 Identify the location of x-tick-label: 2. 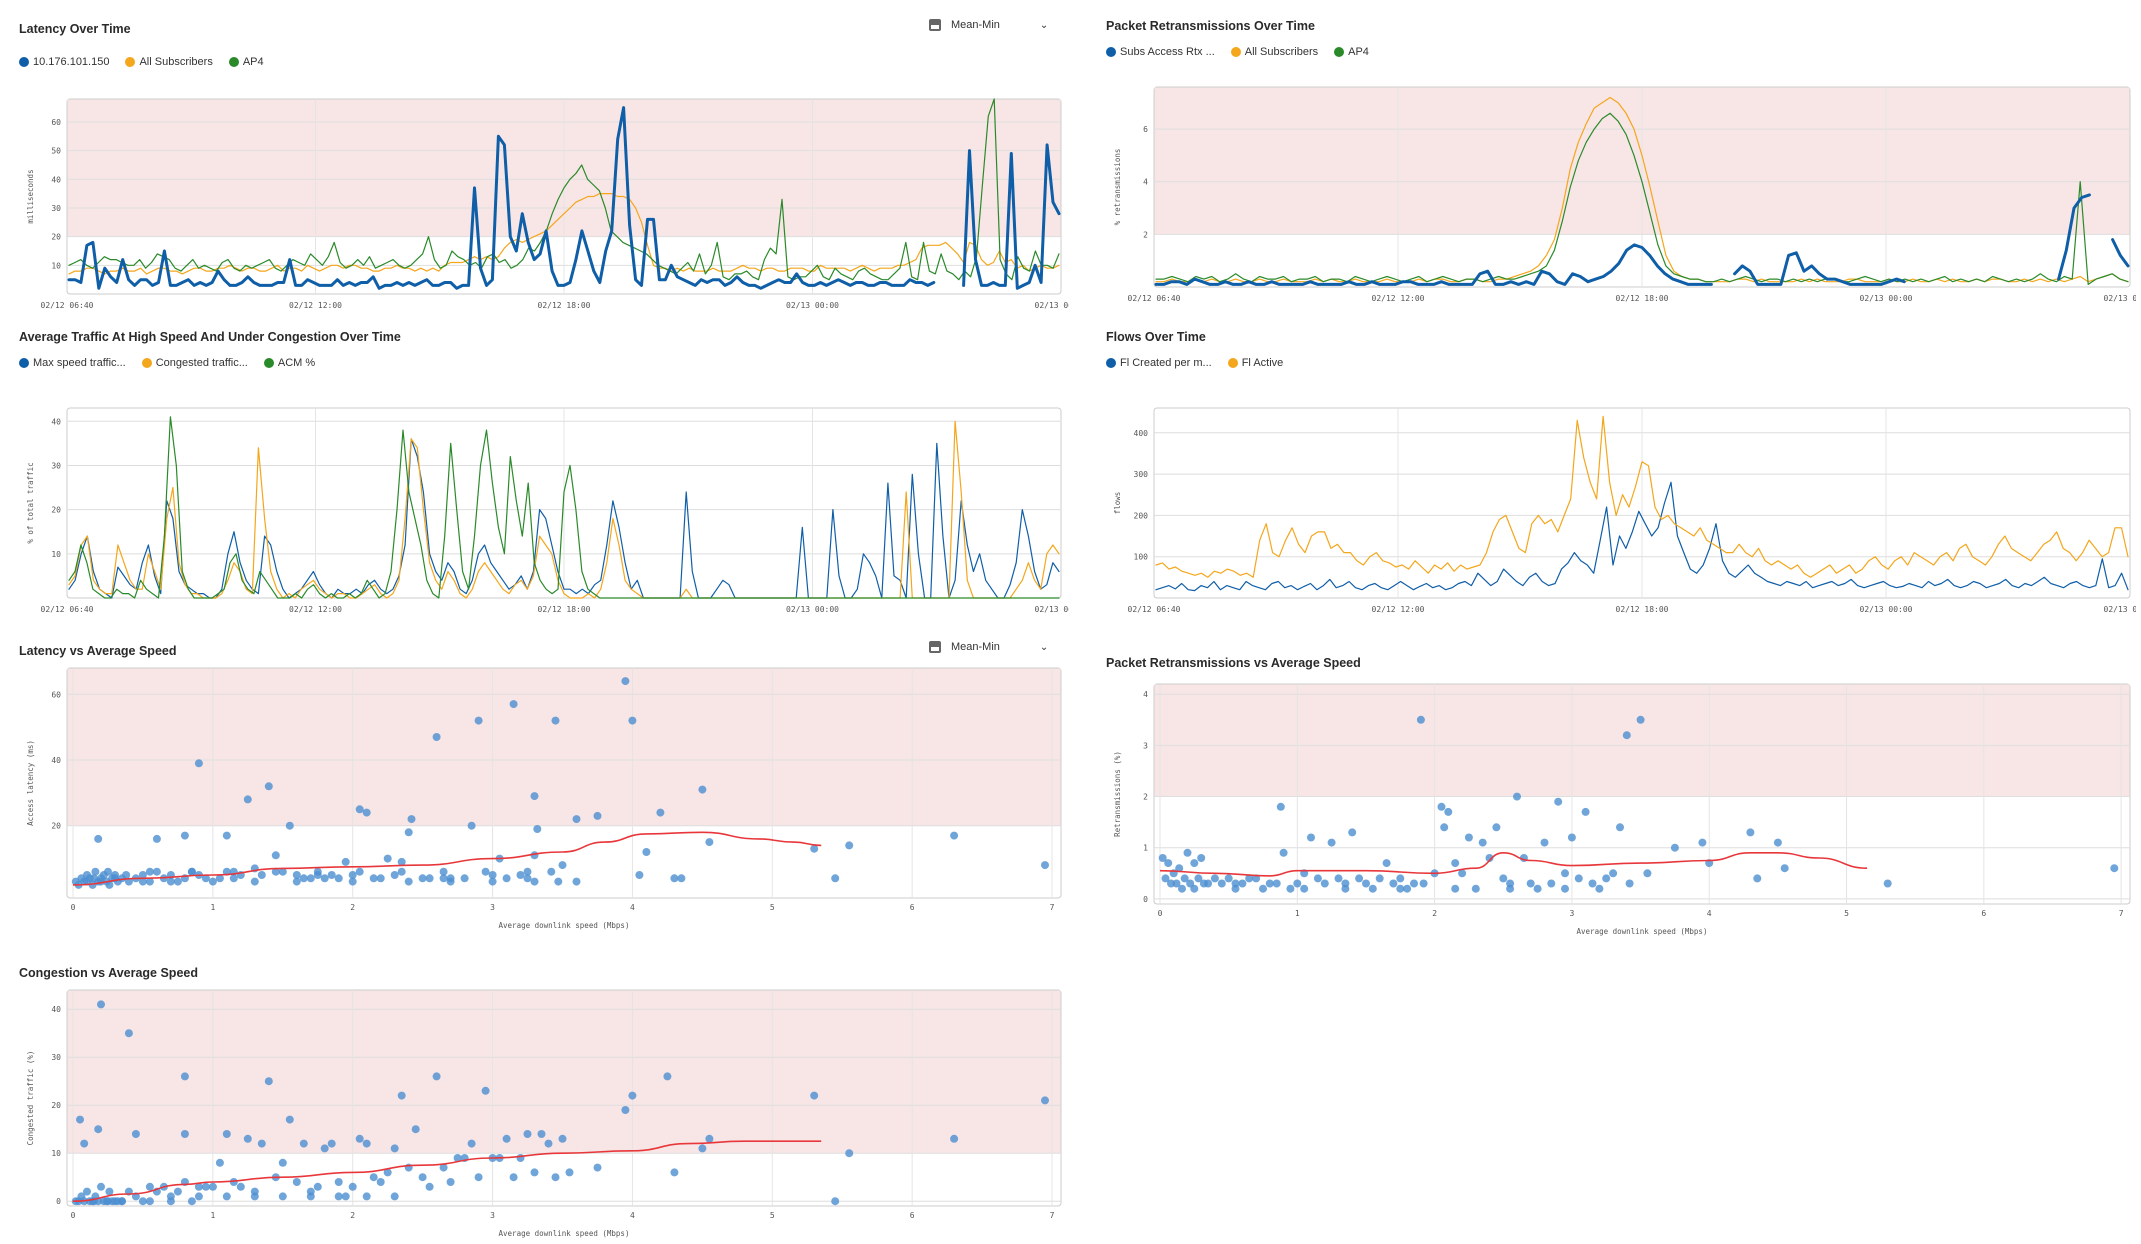
(352, 1215).